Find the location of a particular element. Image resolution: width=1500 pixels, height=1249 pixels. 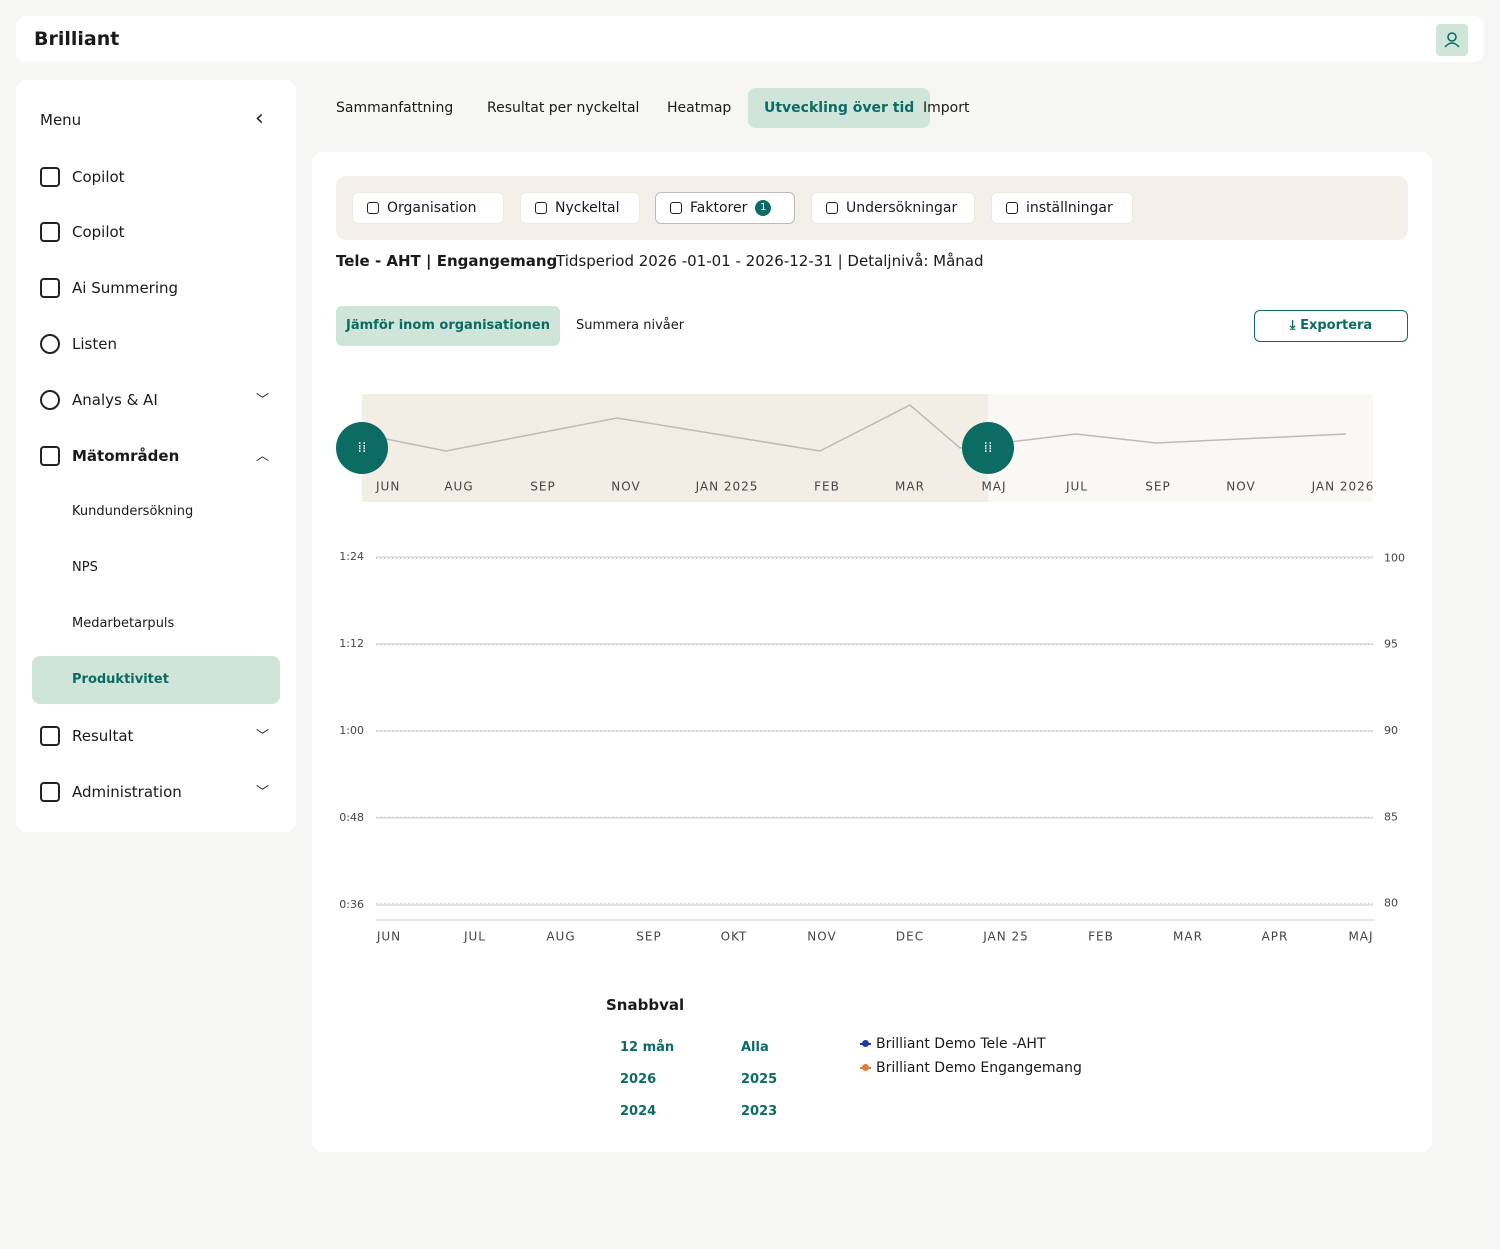

x-tick-label: NOV is located at coordinates (821, 937).